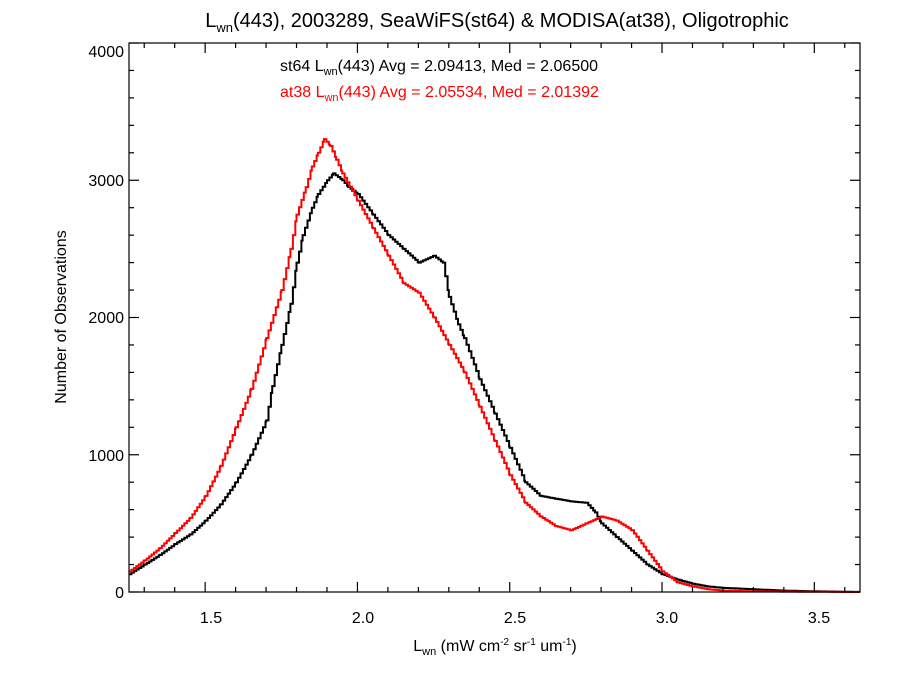 The width and height of the screenshot is (900, 675). I want to click on y-tick-label: 1000, so click(106, 456).